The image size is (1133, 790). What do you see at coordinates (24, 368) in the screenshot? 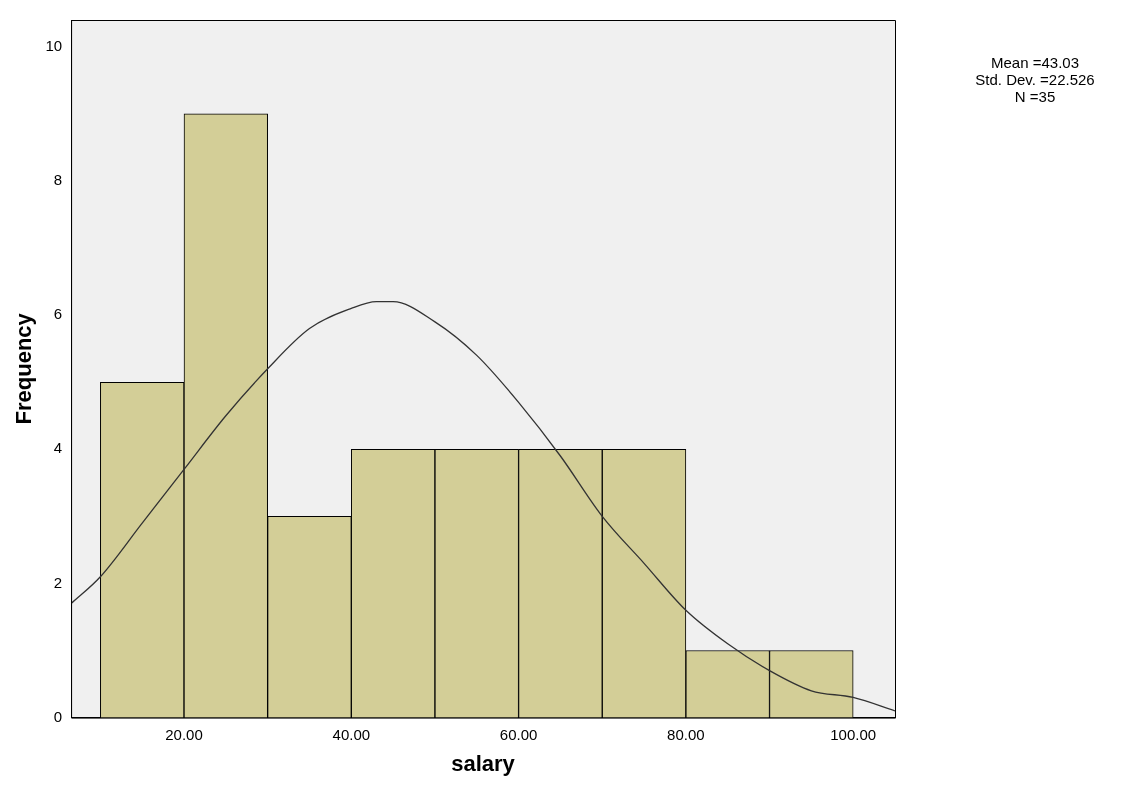
I see `y-axis-title: Frequency` at bounding box center [24, 368].